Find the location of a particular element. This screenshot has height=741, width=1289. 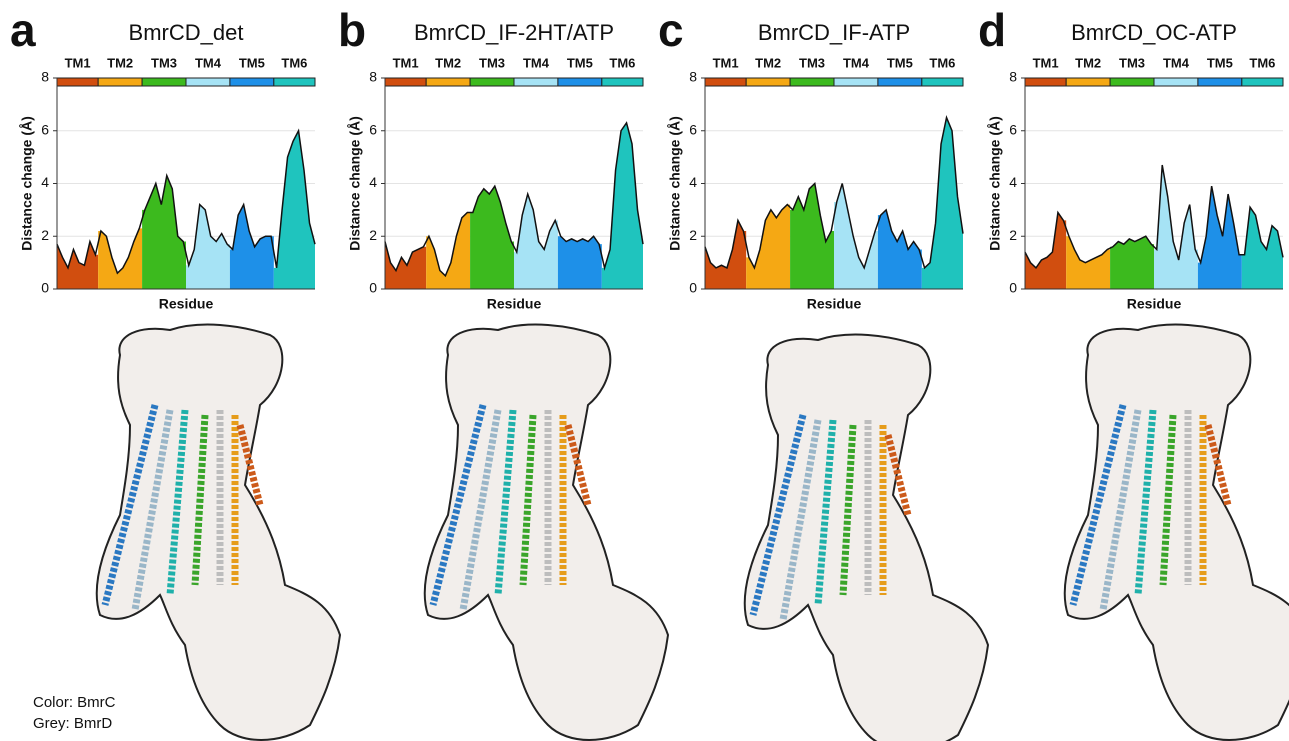

panel-label: b is located at coordinates (352, 30).